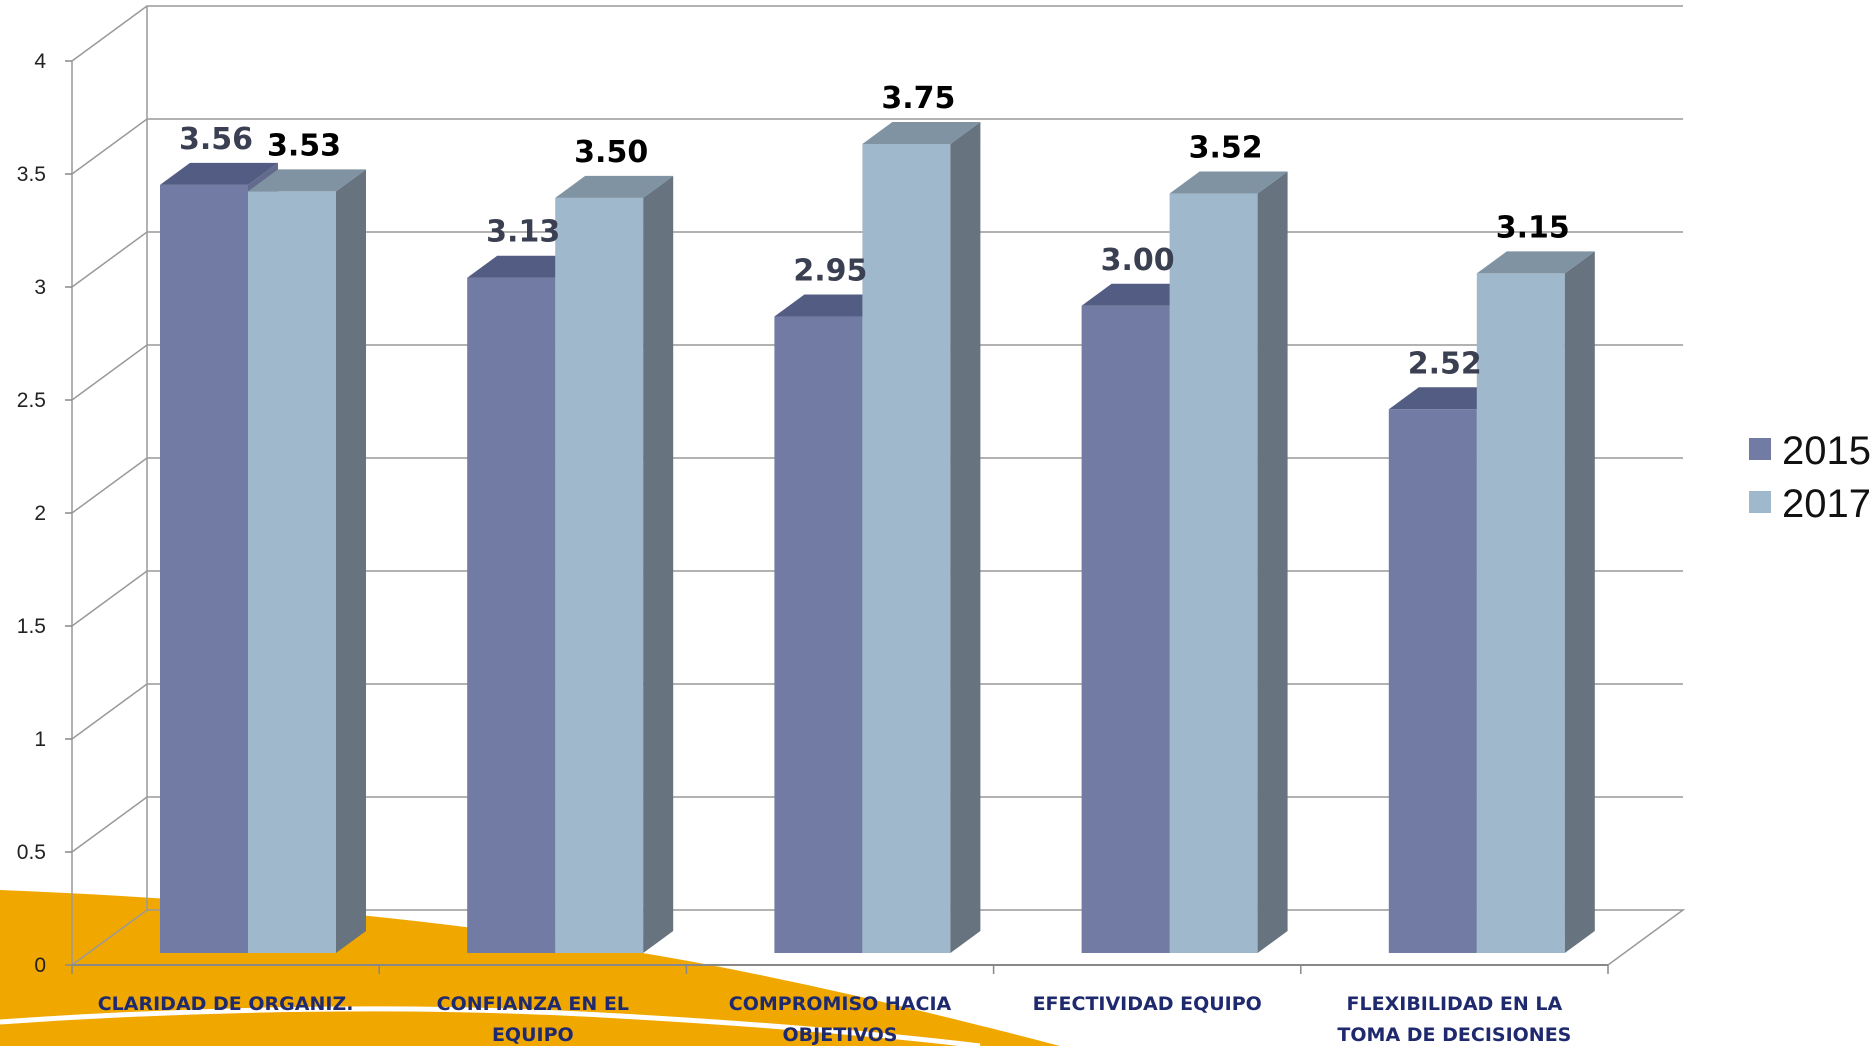  Describe the element at coordinates (1226, 148) in the screenshot. I see `data-label: 3.52` at that location.